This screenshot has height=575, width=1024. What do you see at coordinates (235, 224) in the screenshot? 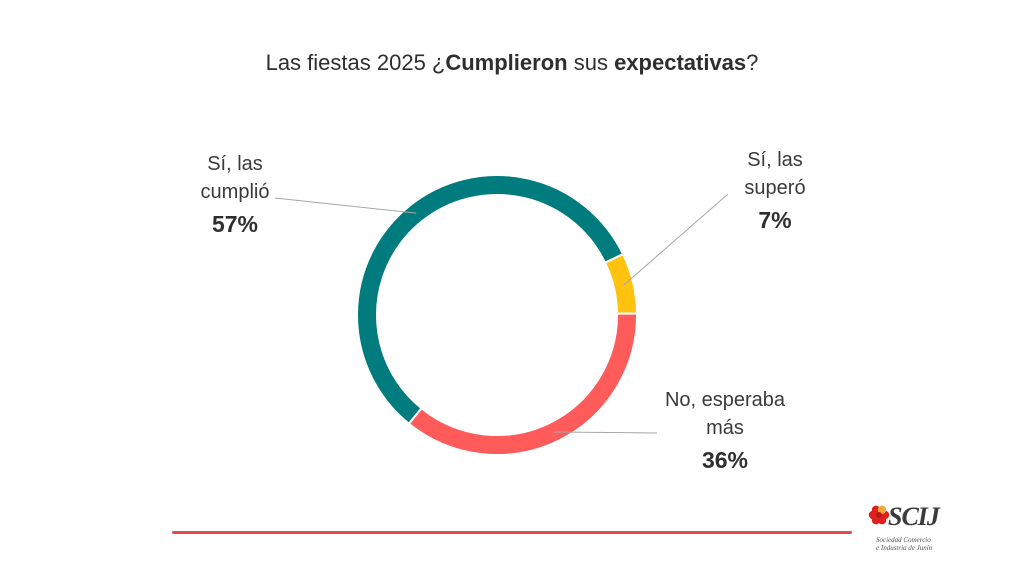
I see `slice-percent: 57%` at bounding box center [235, 224].